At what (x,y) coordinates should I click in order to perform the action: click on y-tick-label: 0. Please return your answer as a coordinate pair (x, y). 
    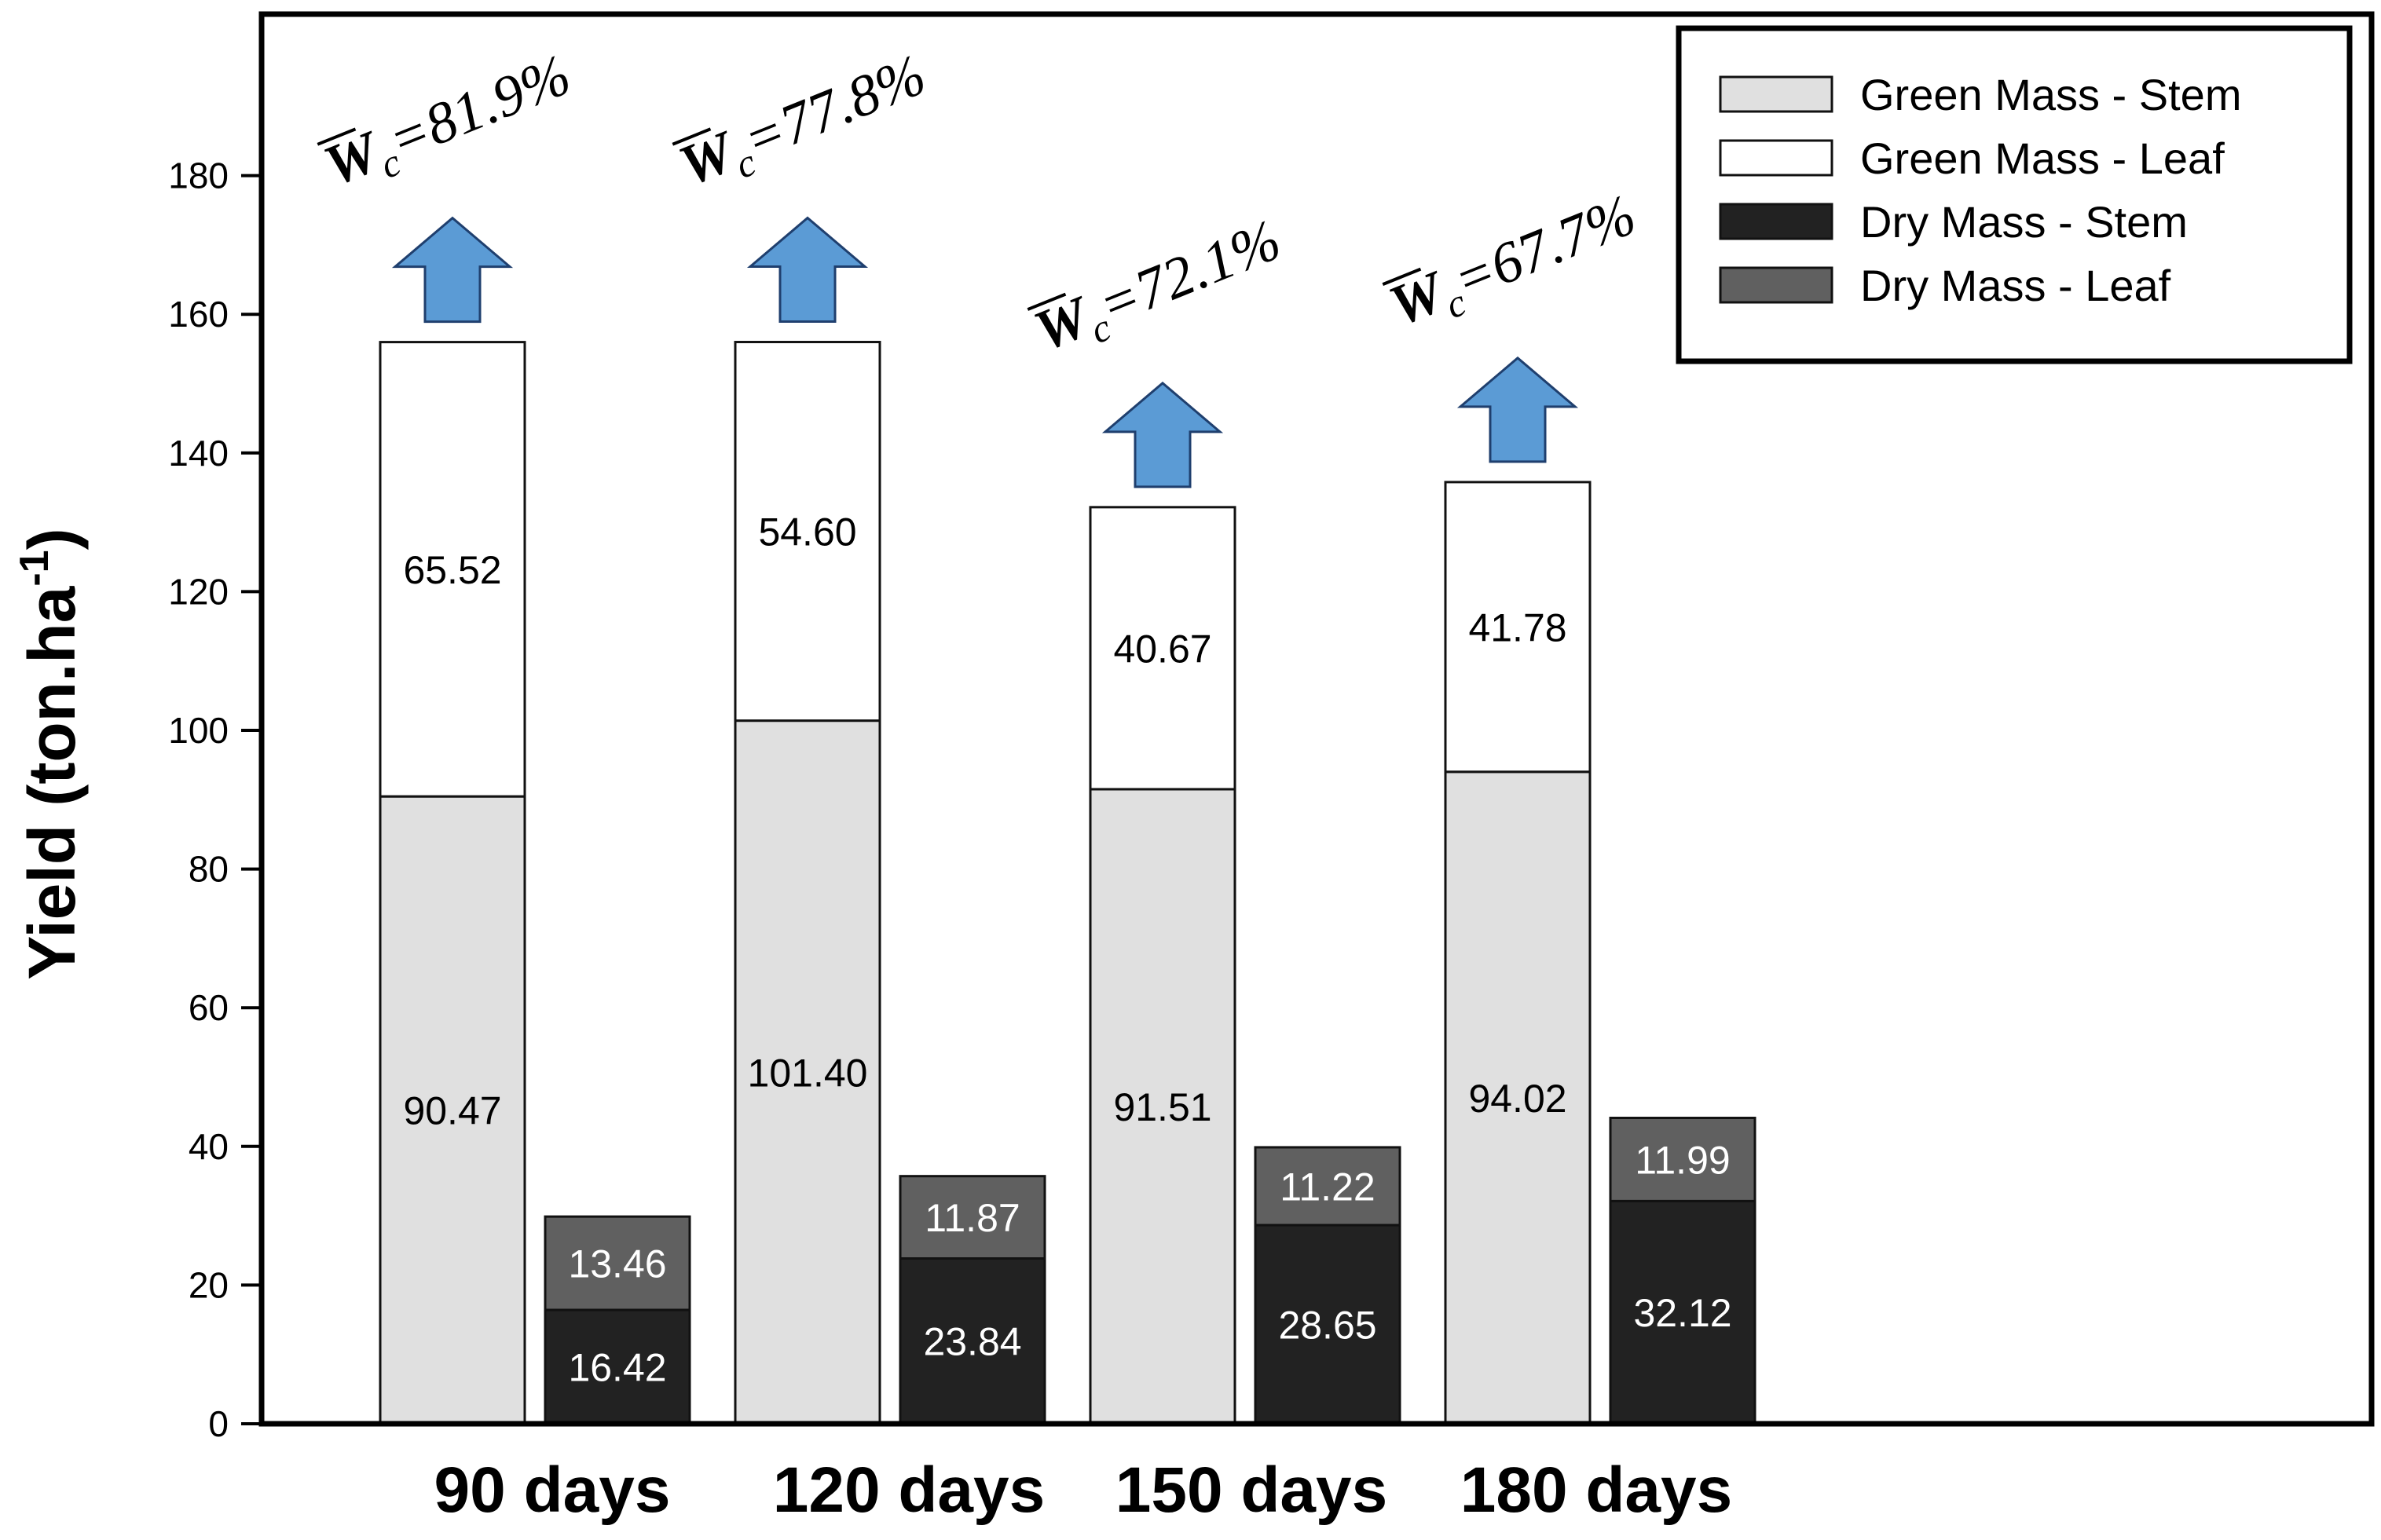
    Looking at the image, I should click on (218, 1423).